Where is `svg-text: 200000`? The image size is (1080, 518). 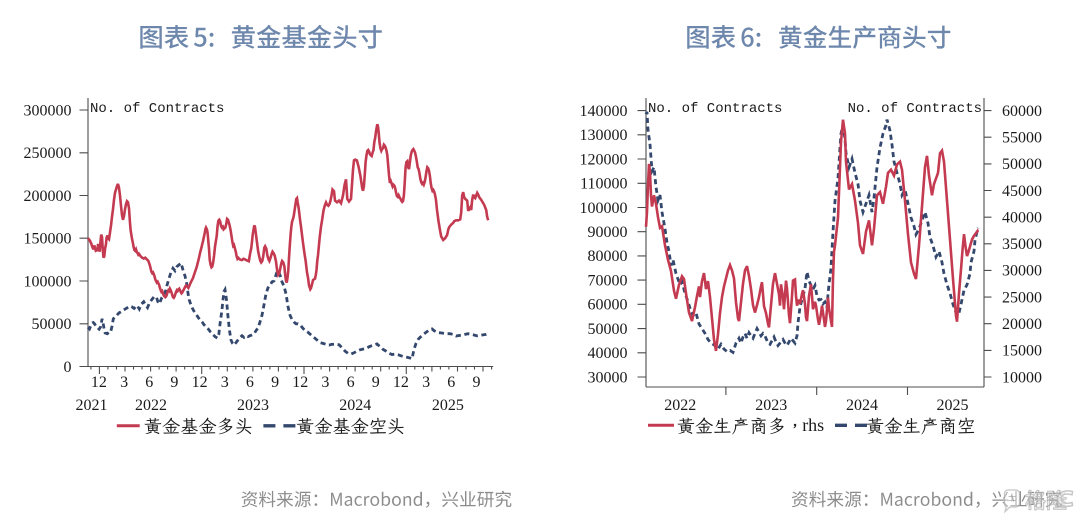 svg-text: 200000 is located at coordinates (48, 196).